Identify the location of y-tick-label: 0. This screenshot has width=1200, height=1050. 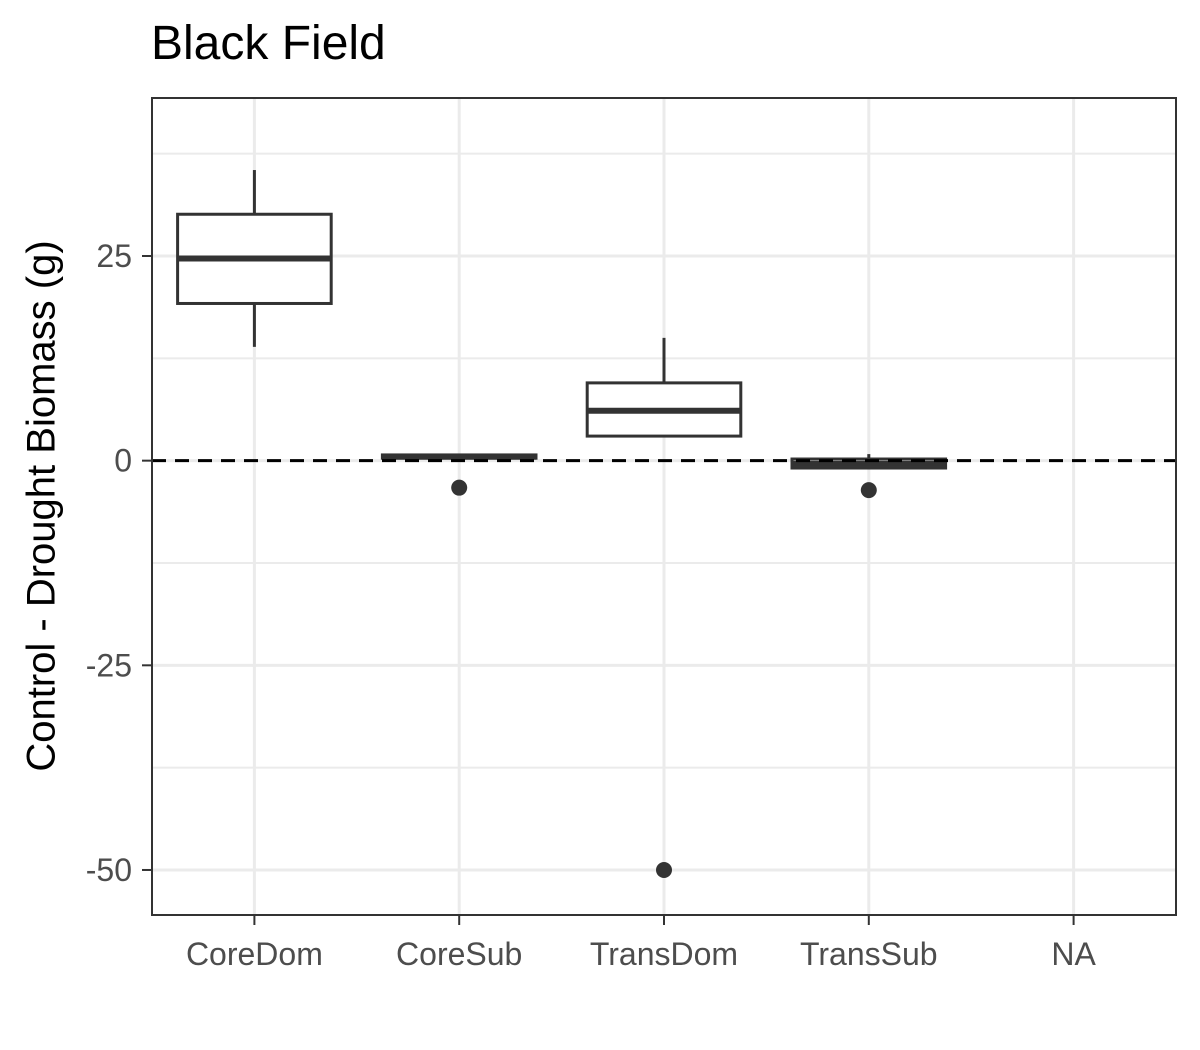
(123, 461).